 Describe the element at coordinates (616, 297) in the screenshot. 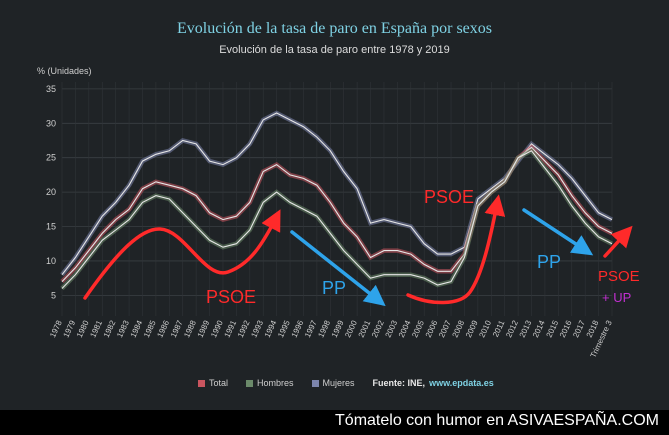

I see `annotation-label: + UP` at that location.